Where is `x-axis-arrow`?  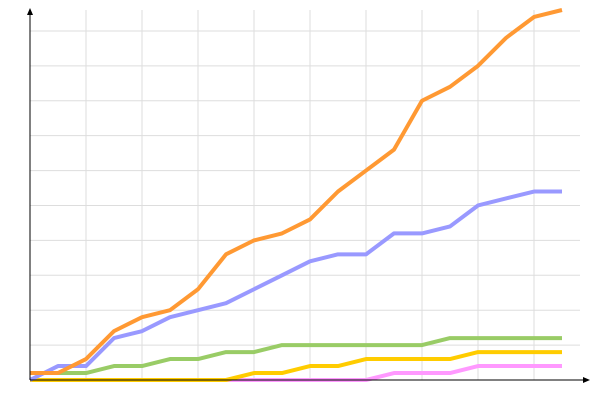 x-axis-arrow is located at coordinates (586, 380).